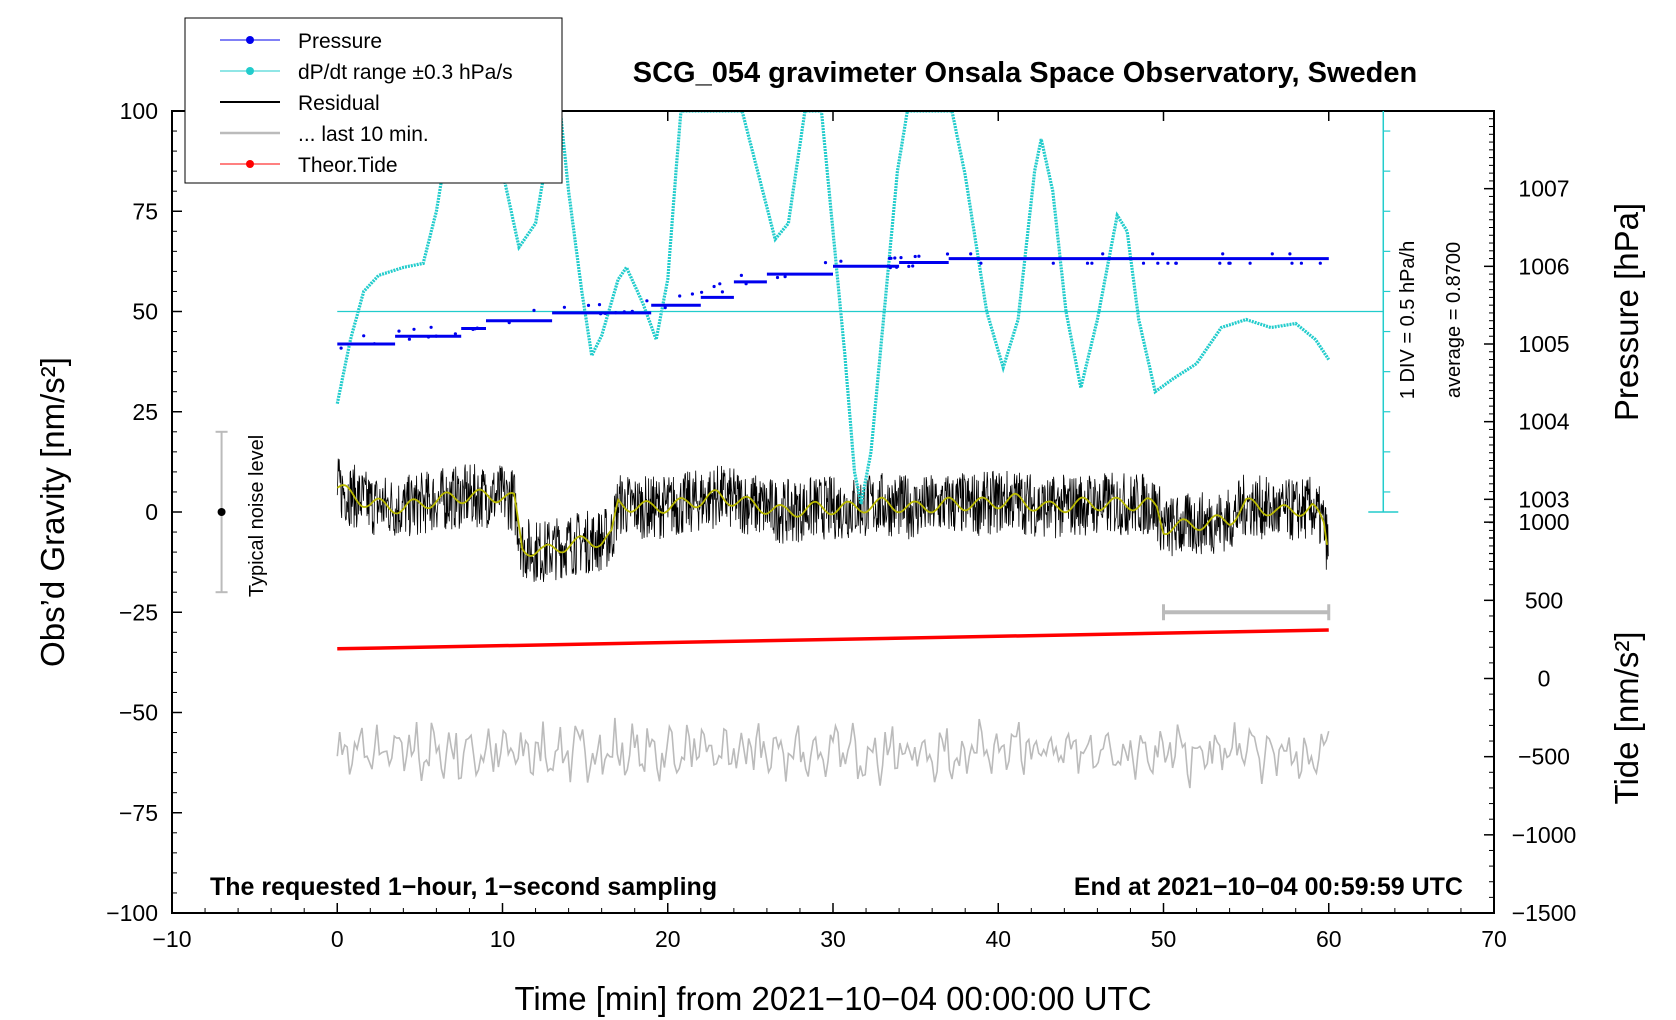 The width and height of the screenshot is (1676, 1020). Describe the element at coordinates (145, 211) in the screenshot. I see `y-tick-label: 75` at that location.